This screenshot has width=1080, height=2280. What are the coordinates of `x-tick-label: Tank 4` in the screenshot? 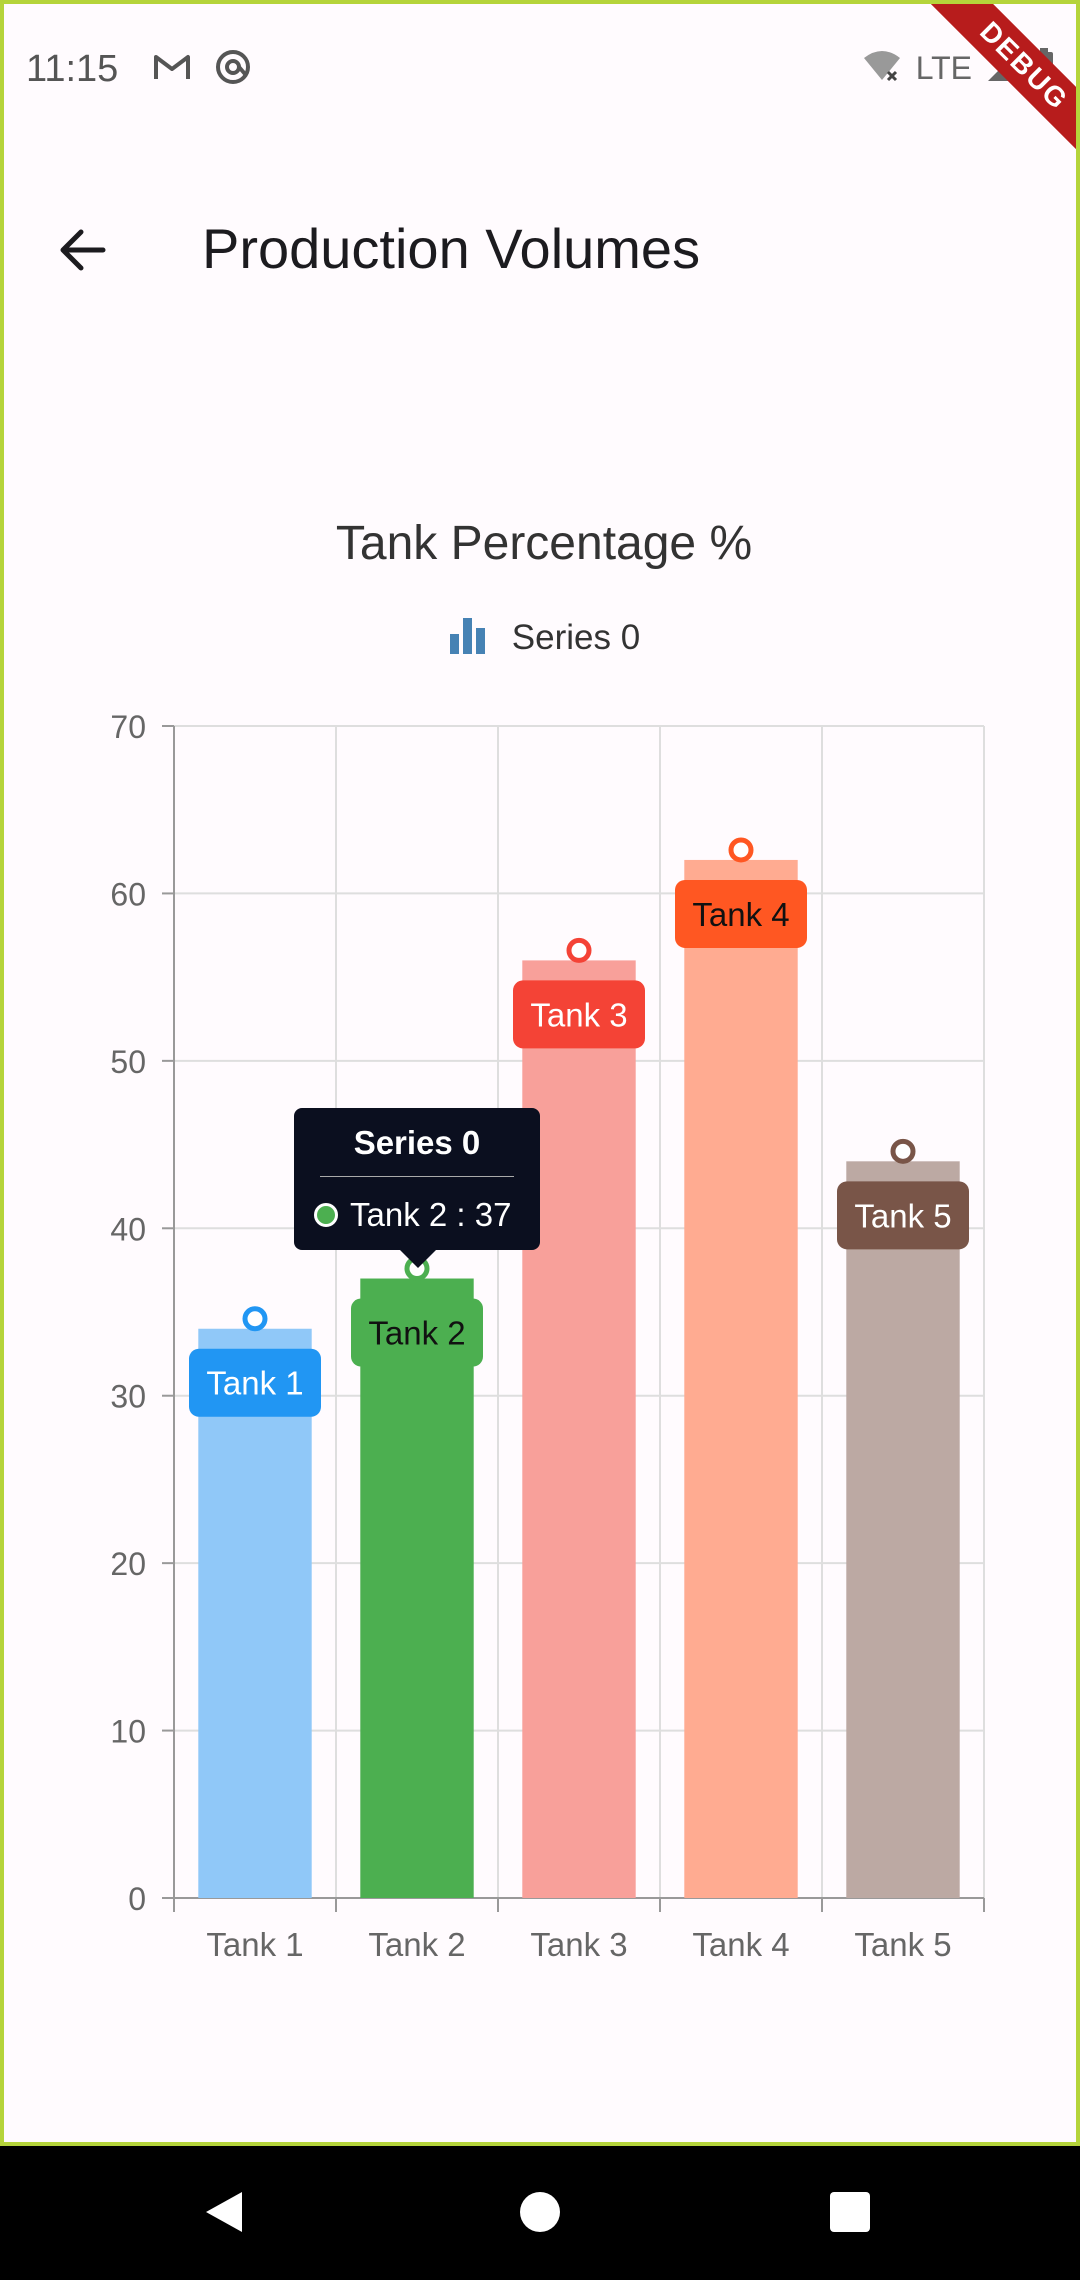 It's located at (740, 1944).